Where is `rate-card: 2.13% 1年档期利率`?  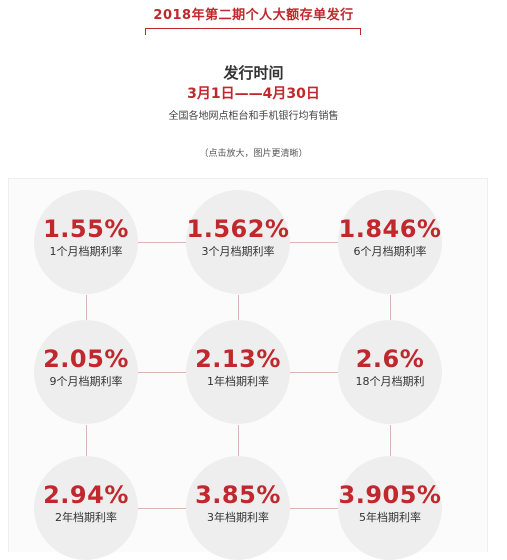 rate-card: 2.13% 1年档期利率 is located at coordinates (238, 372).